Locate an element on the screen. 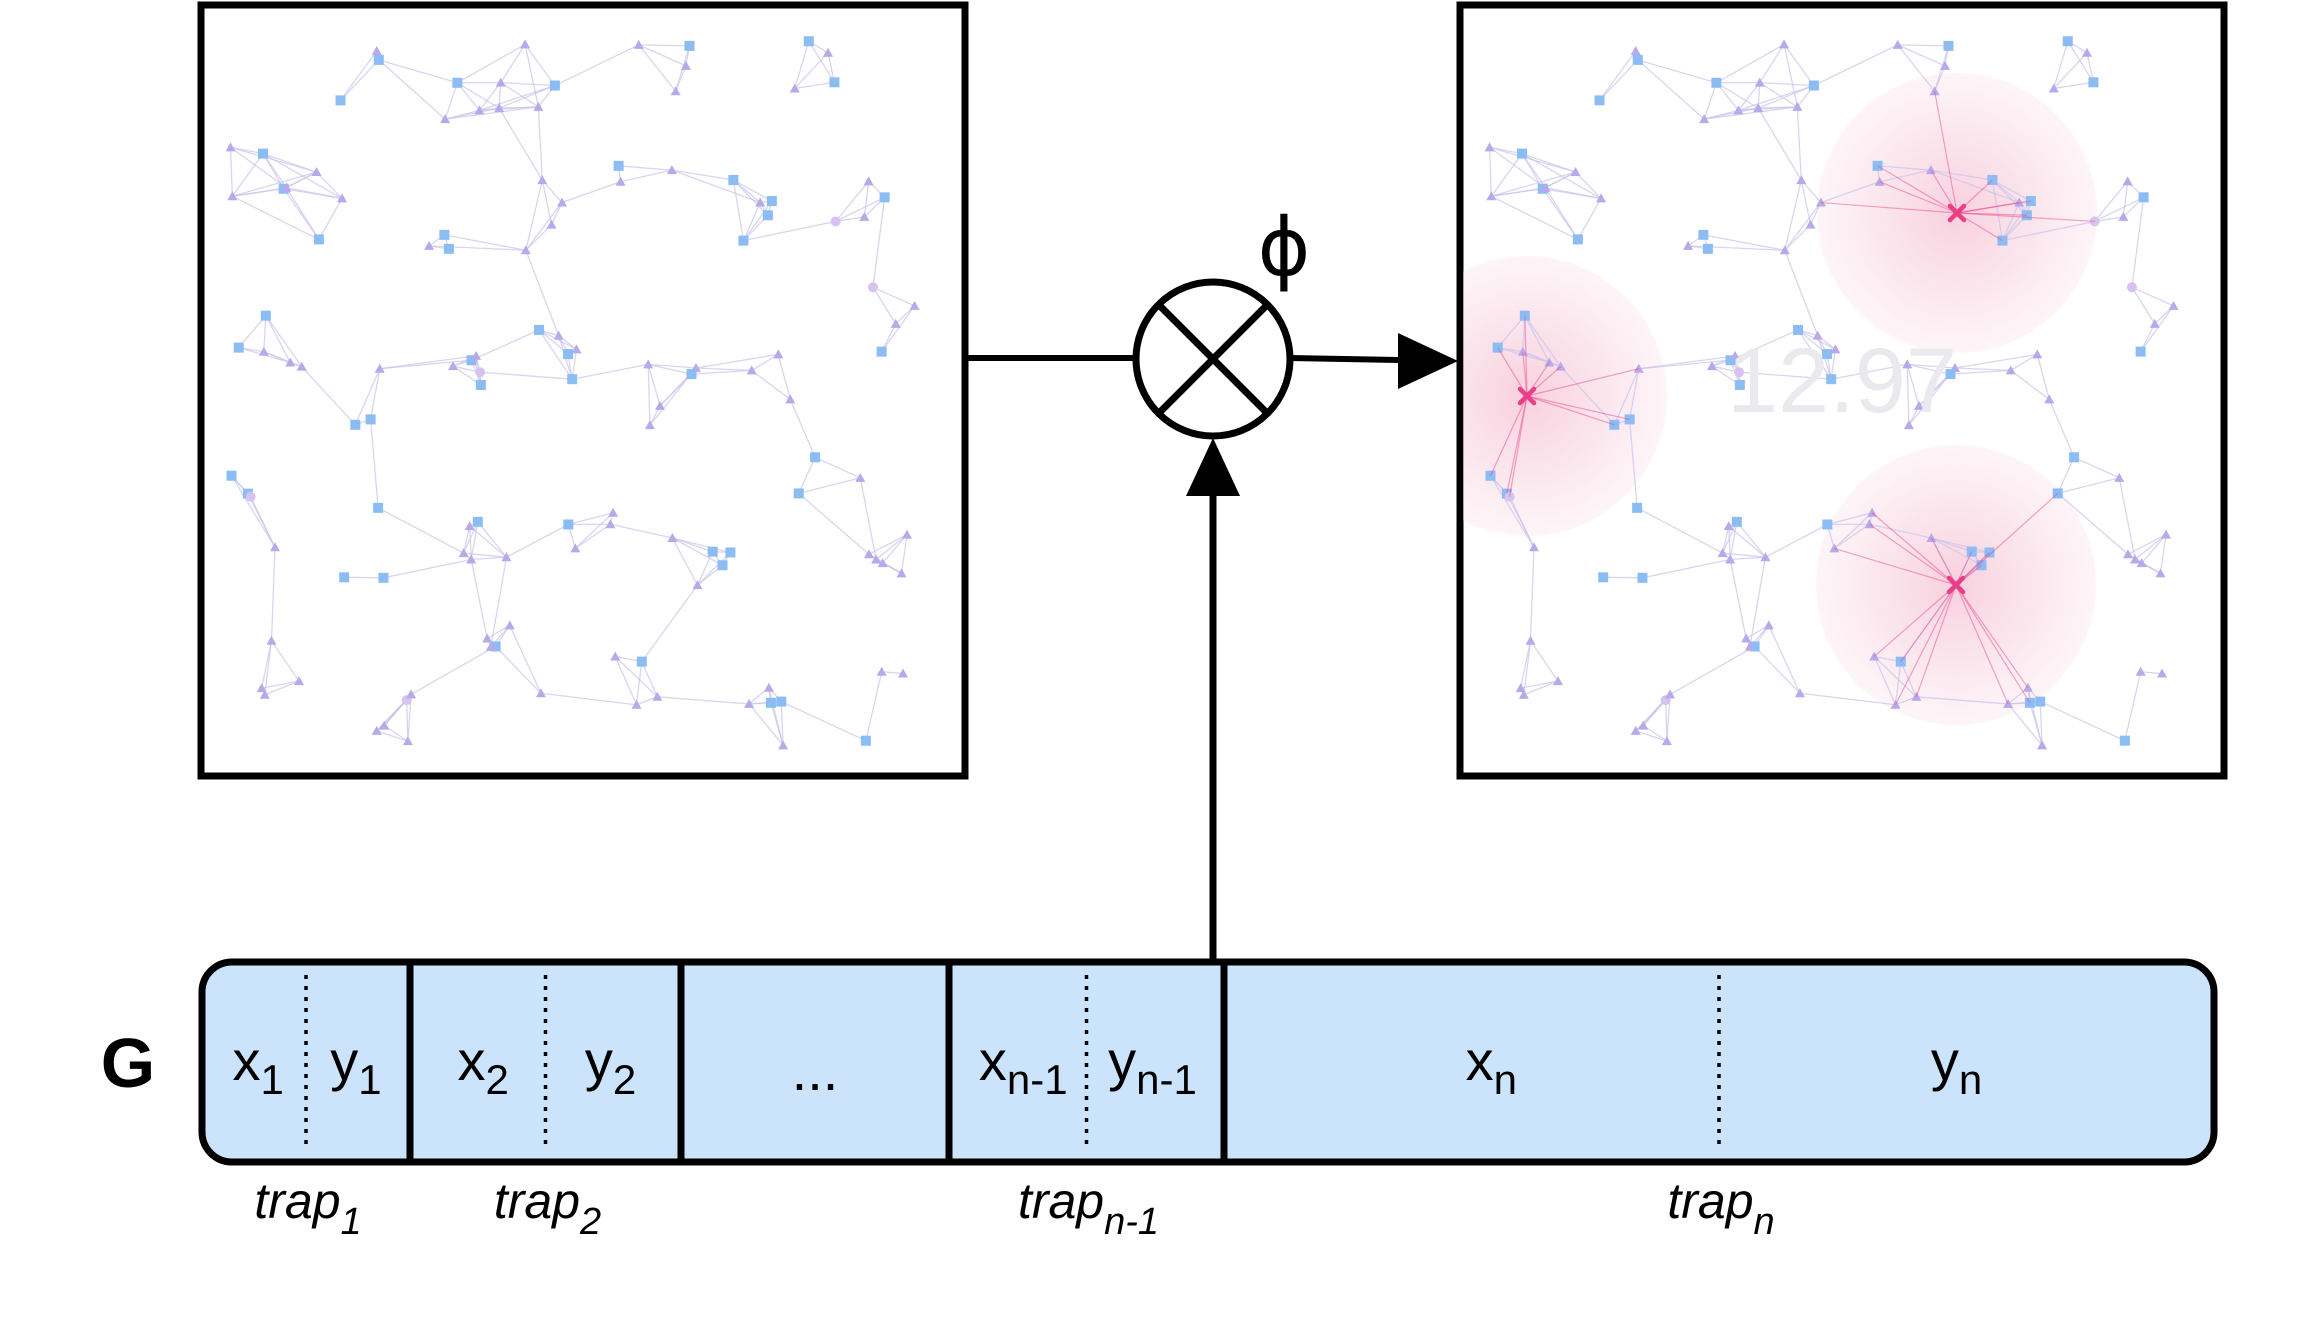  output-arrow-shaft is located at coordinates (1345, 359).